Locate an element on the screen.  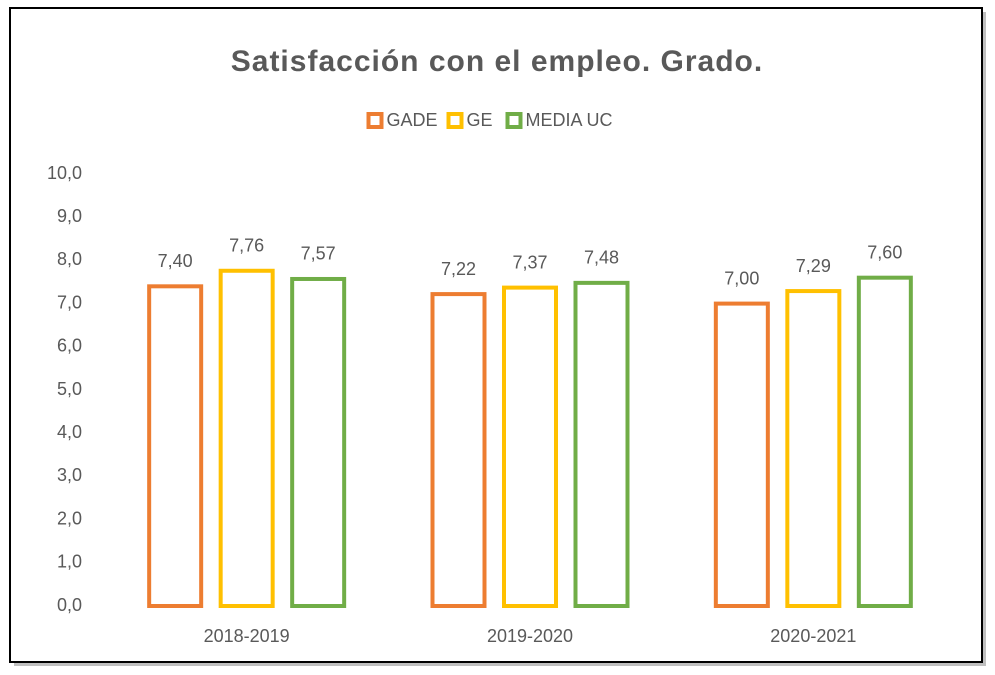
y-tick-label: 0,0 is located at coordinates (69, 605).